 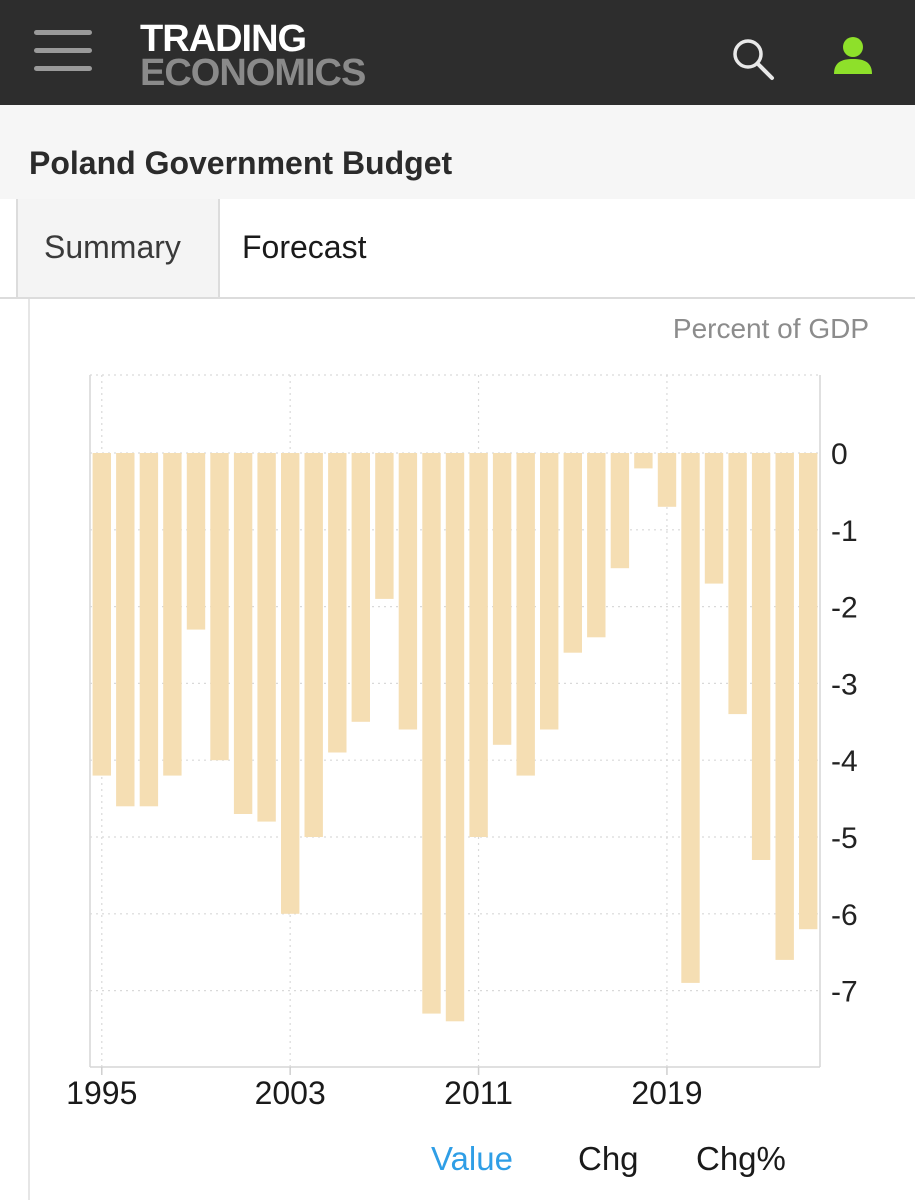 I want to click on logo-line-economics: ECONOMICS, so click(x=253, y=73).